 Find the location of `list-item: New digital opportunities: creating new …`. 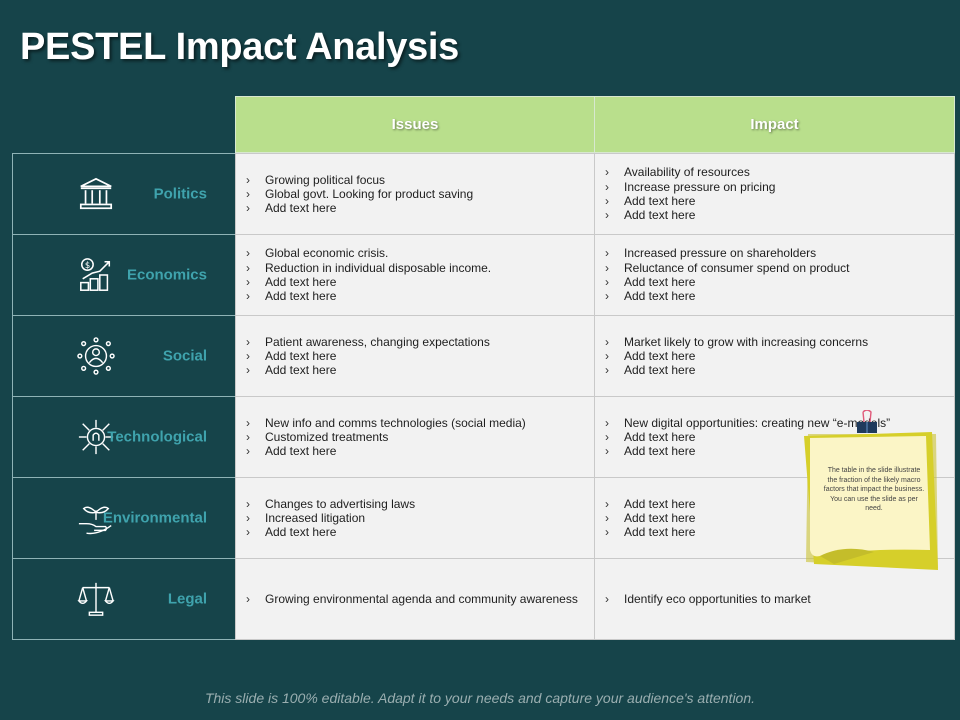

list-item: New digital opportunities: creating new … is located at coordinates (779, 423).